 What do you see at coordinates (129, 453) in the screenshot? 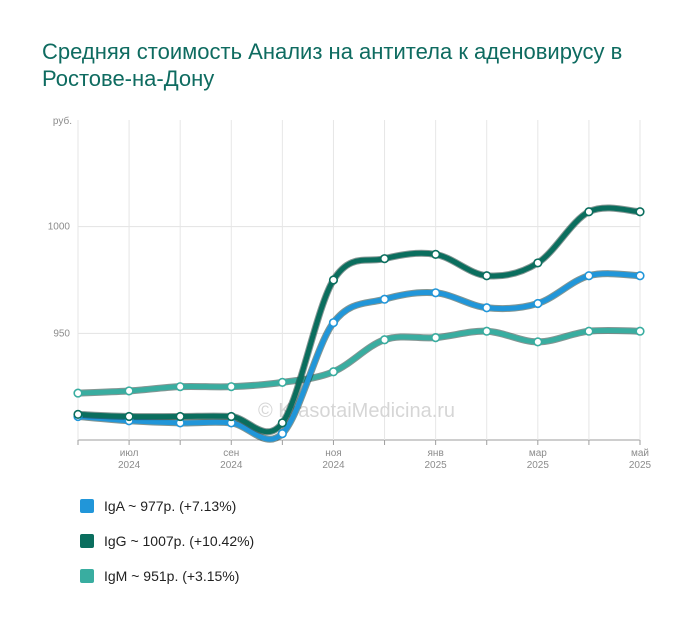
I see `x-tick-month: июл` at bounding box center [129, 453].